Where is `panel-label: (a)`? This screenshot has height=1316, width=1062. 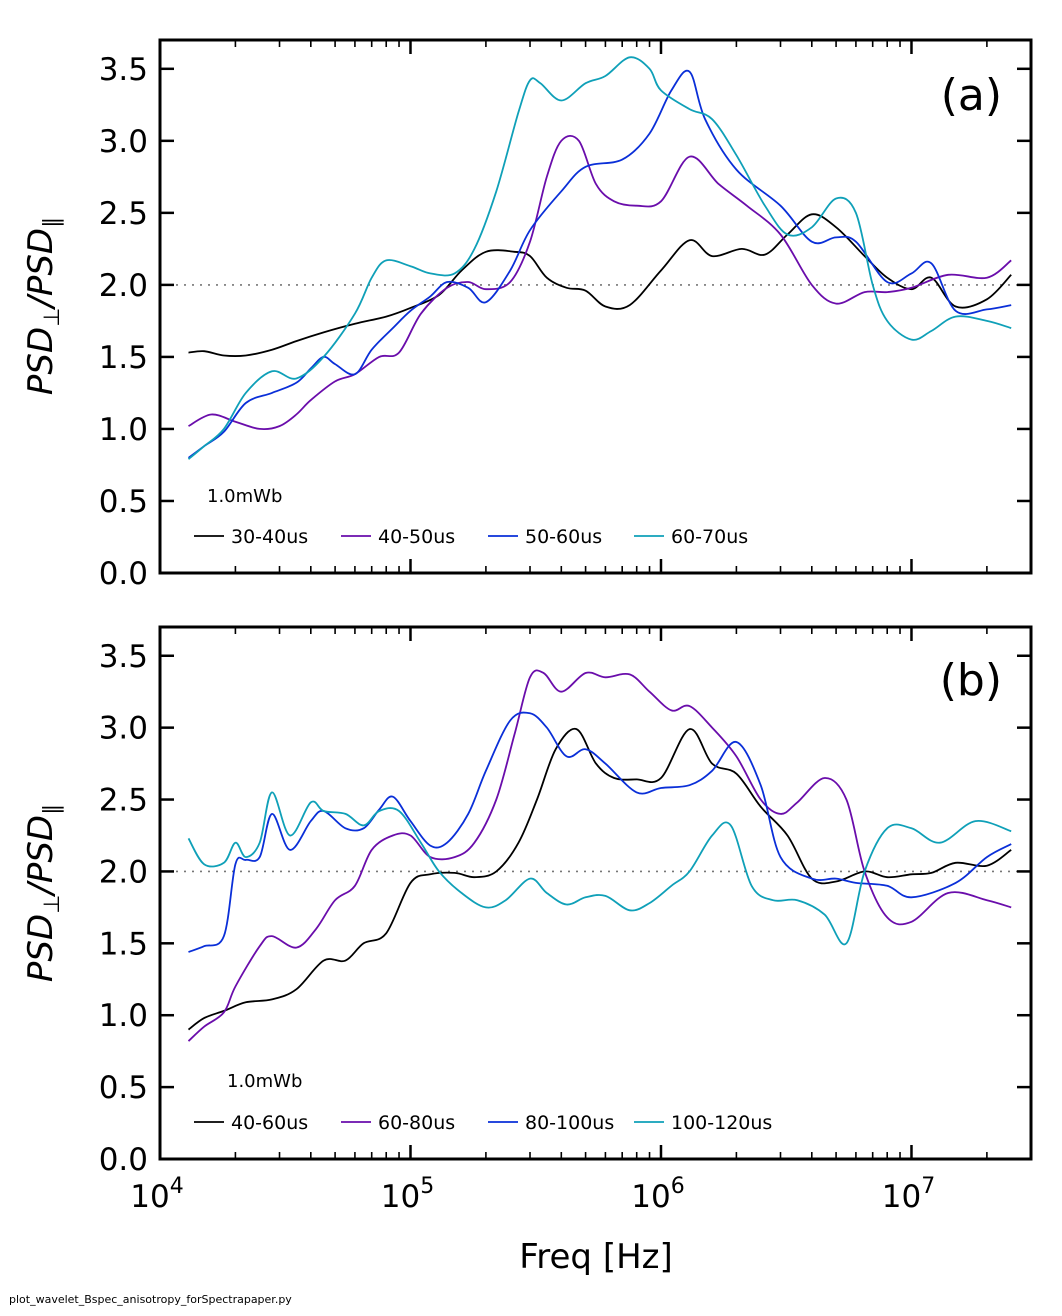 panel-label: (a) is located at coordinates (971, 95).